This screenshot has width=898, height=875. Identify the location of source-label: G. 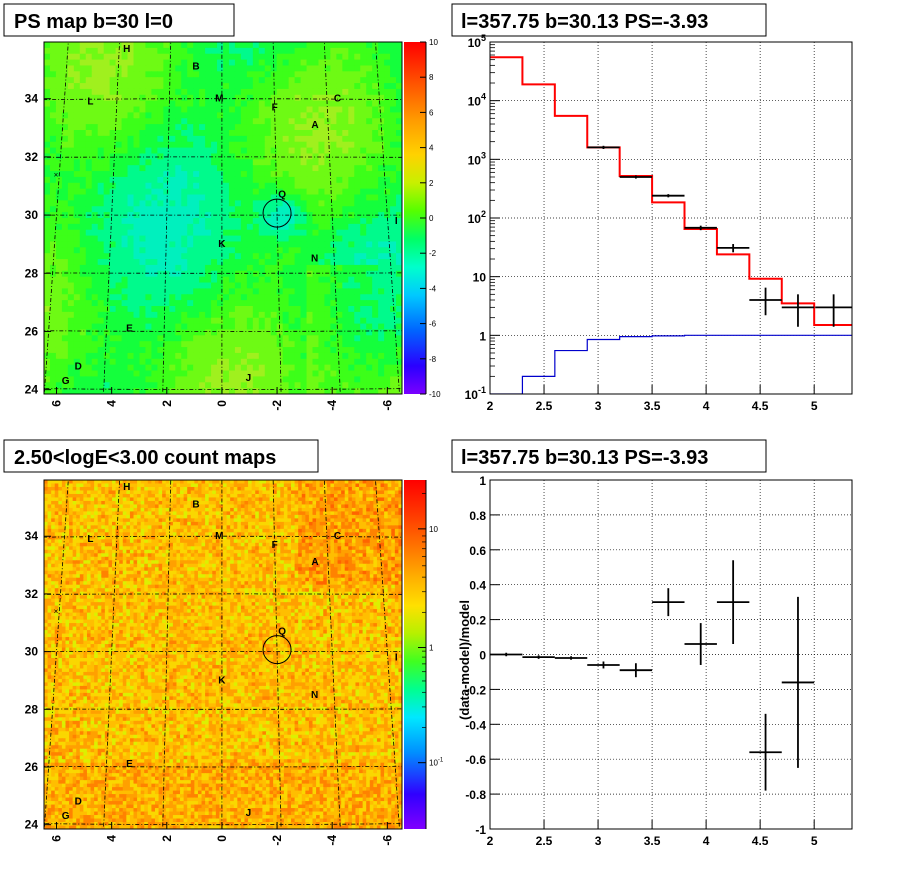
(66, 381).